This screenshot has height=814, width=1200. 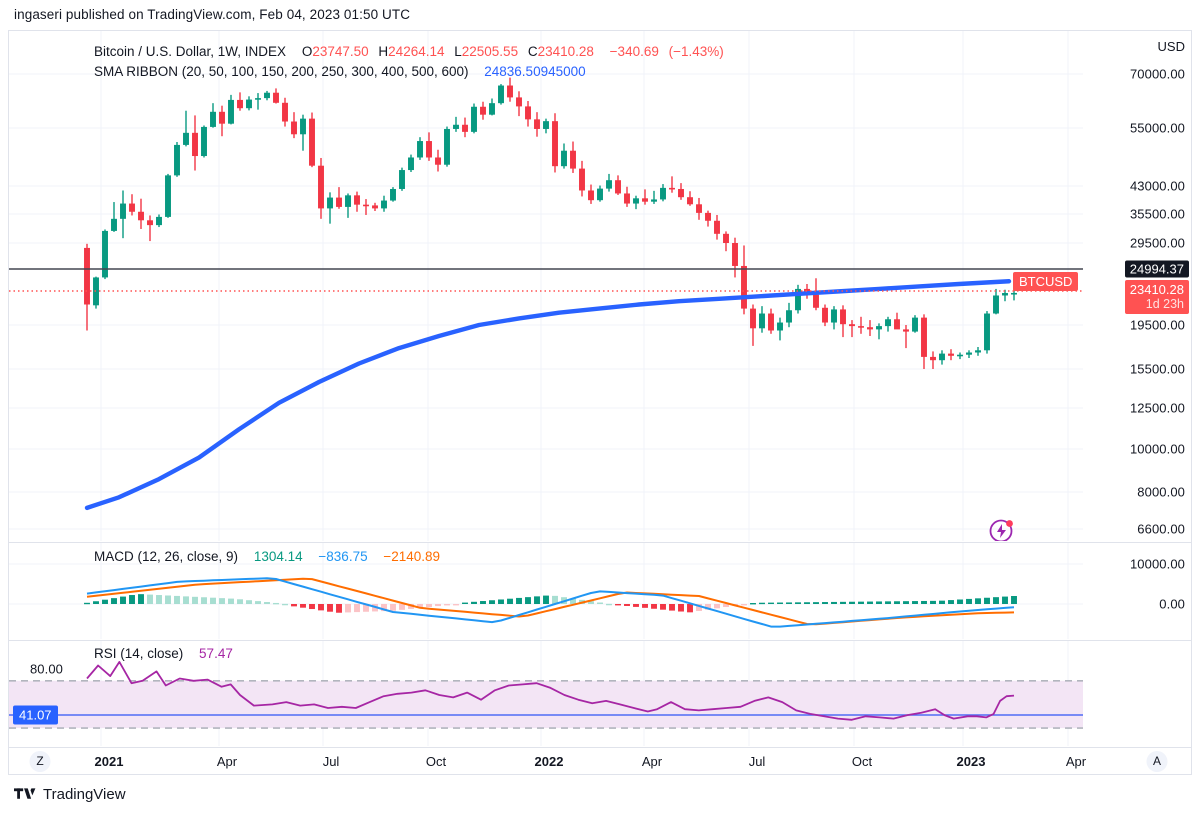 I want to click on chart-level-tag: 24994.37, so click(x=1156, y=269).